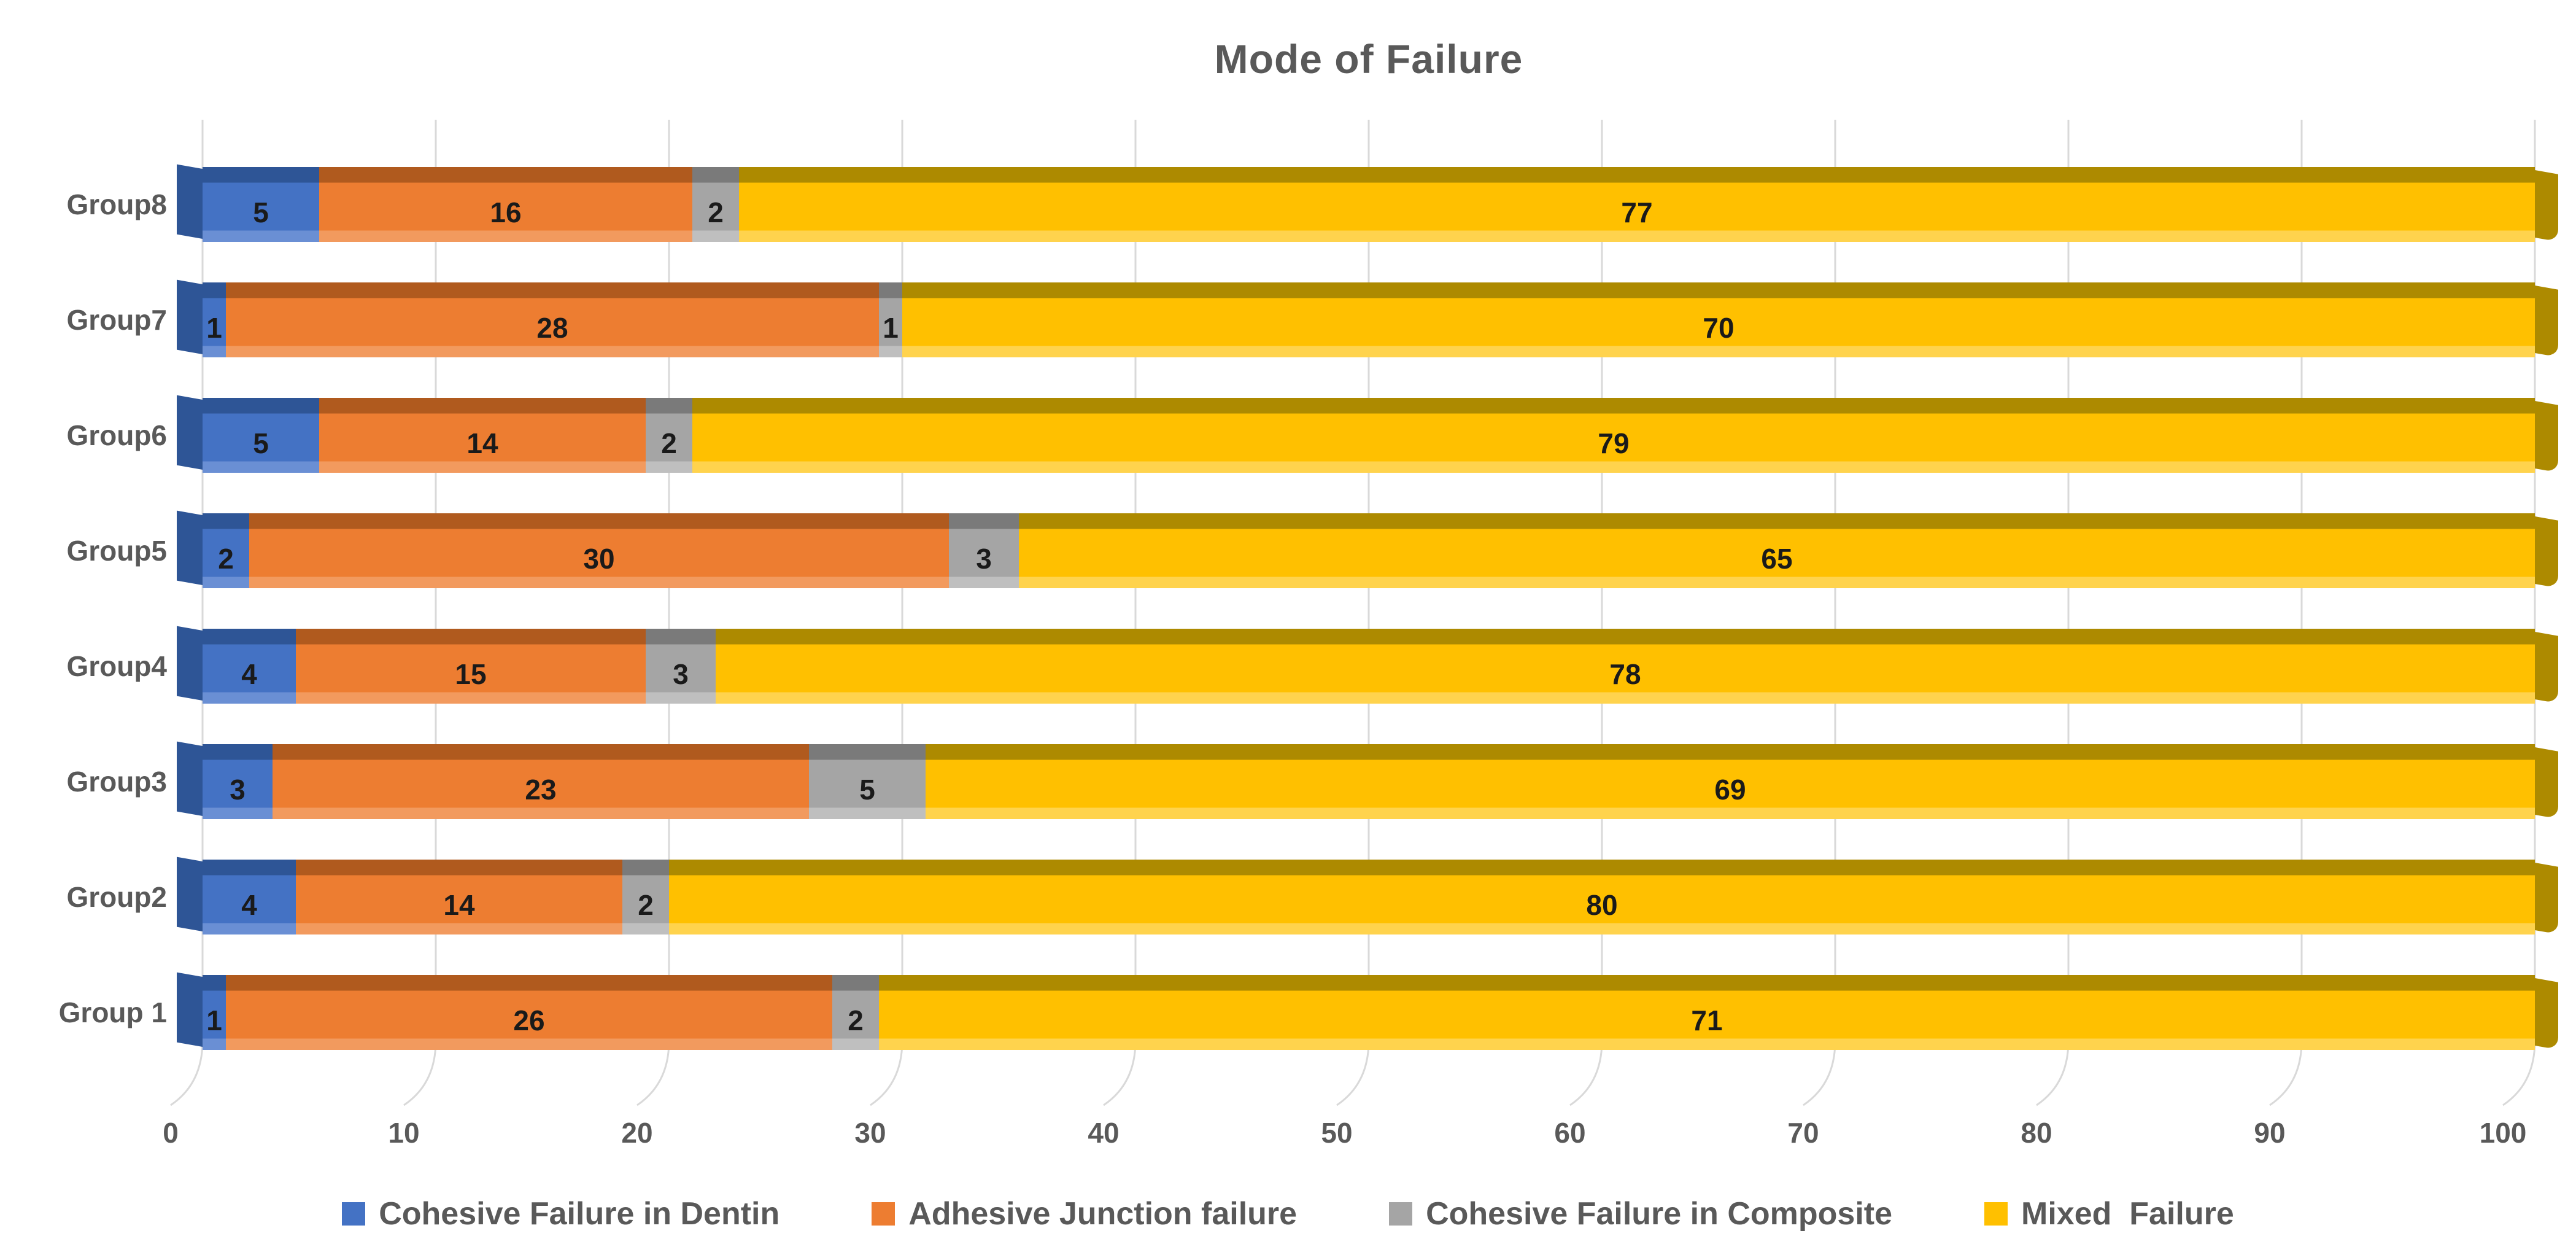 This screenshot has height=1255, width=2576. Describe the element at coordinates (870, 1133) in the screenshot. I see `x-tick-label: 30` at that location.